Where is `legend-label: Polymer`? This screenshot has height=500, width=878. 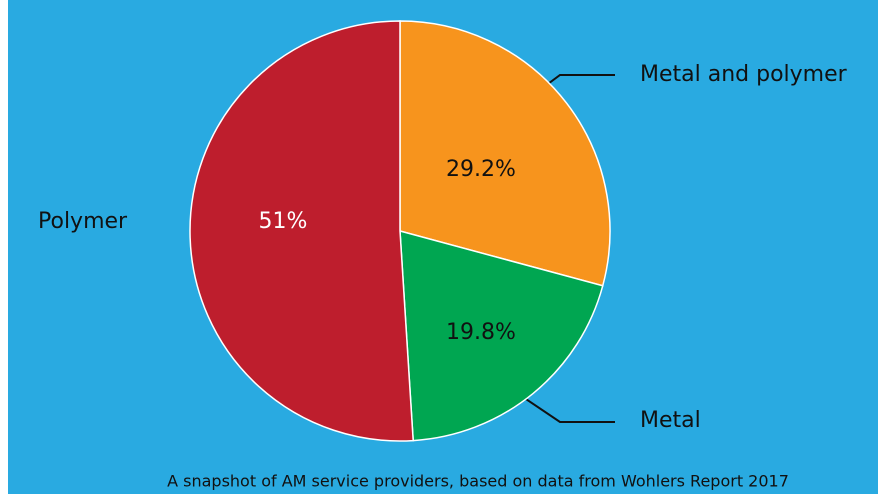 legend-label: Polymer is located at coordinates (83, 221).